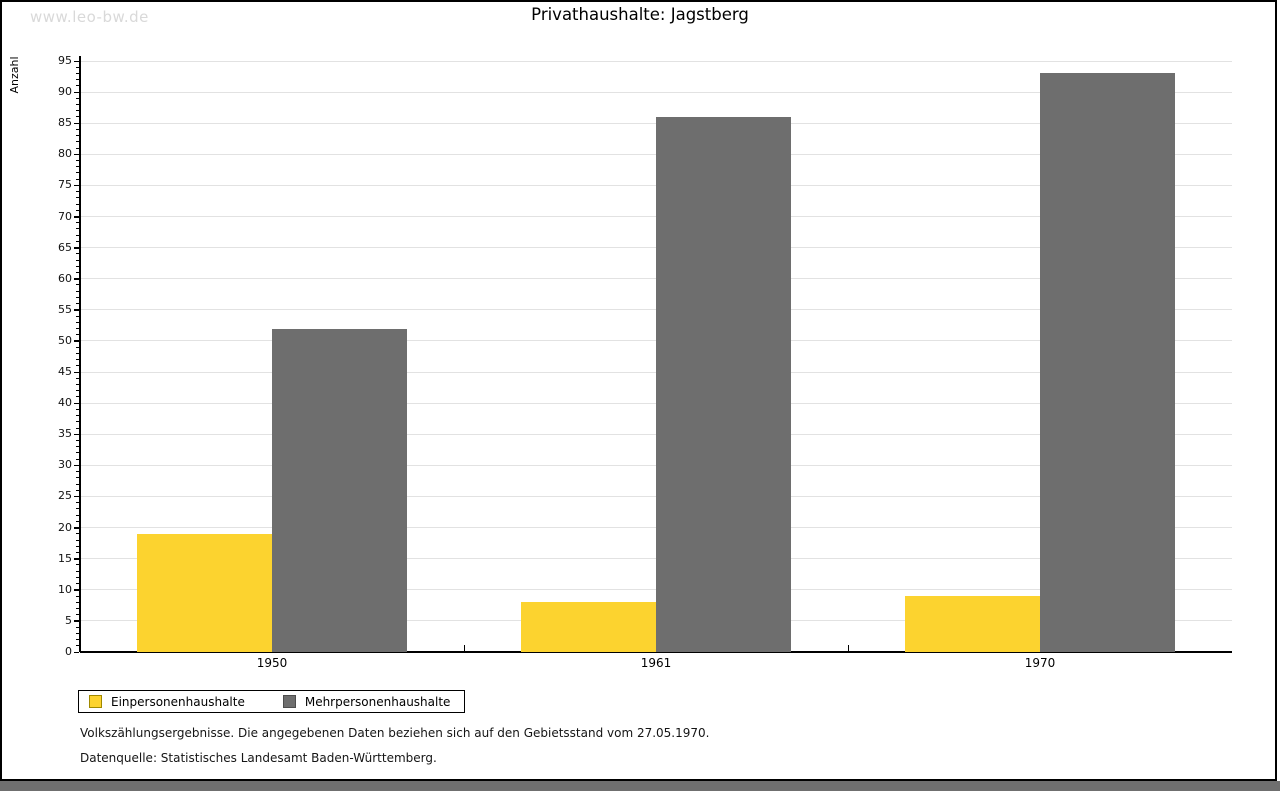 The height and width of the screenshot is (791, 1280). I want to click on x-category-label: 1950, so click(272, 663).